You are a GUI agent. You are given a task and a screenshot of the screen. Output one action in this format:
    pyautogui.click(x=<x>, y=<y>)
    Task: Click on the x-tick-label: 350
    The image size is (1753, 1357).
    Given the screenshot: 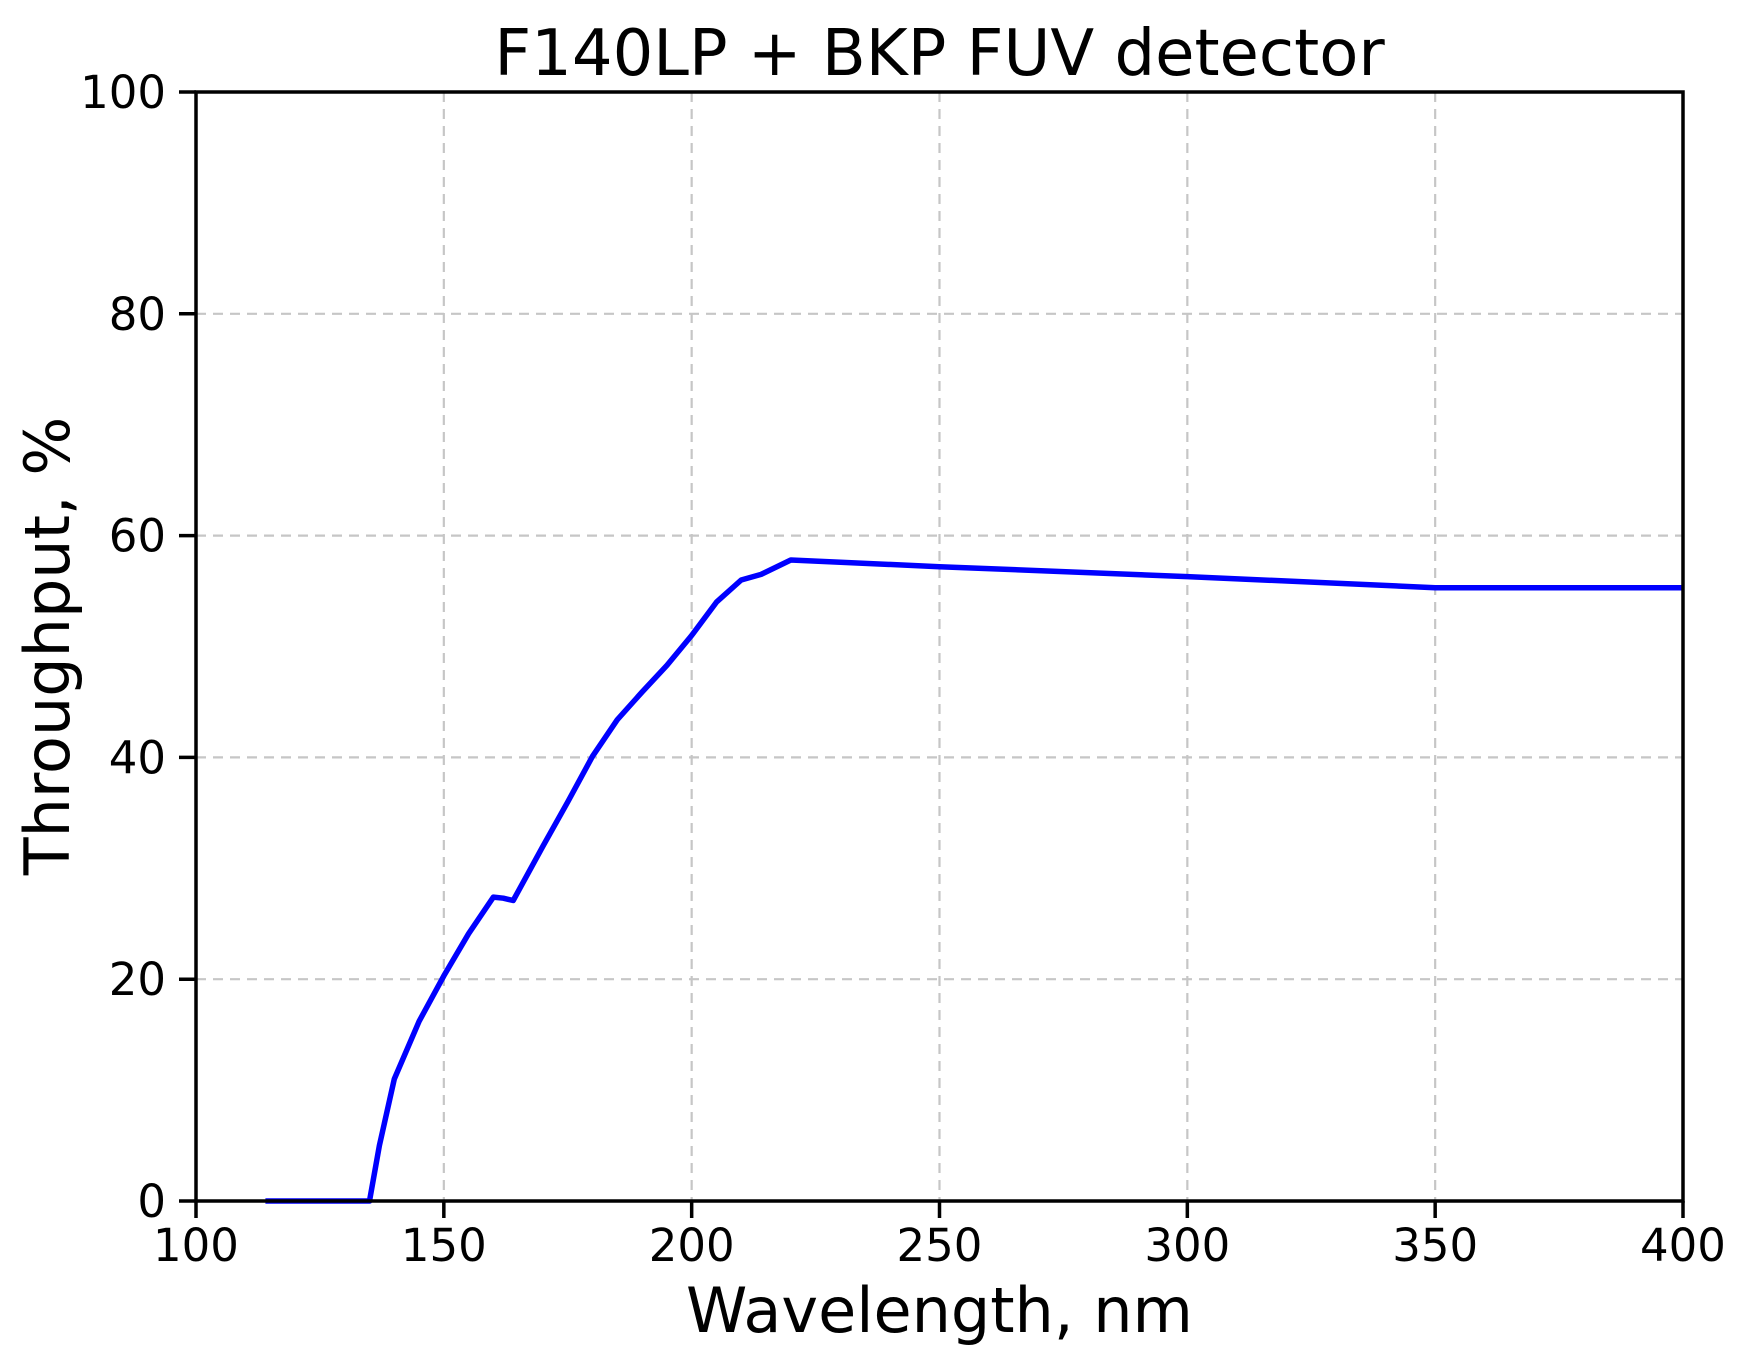 What is the action you would take?
    pyautogui.click(x=1435, y=1245)
    